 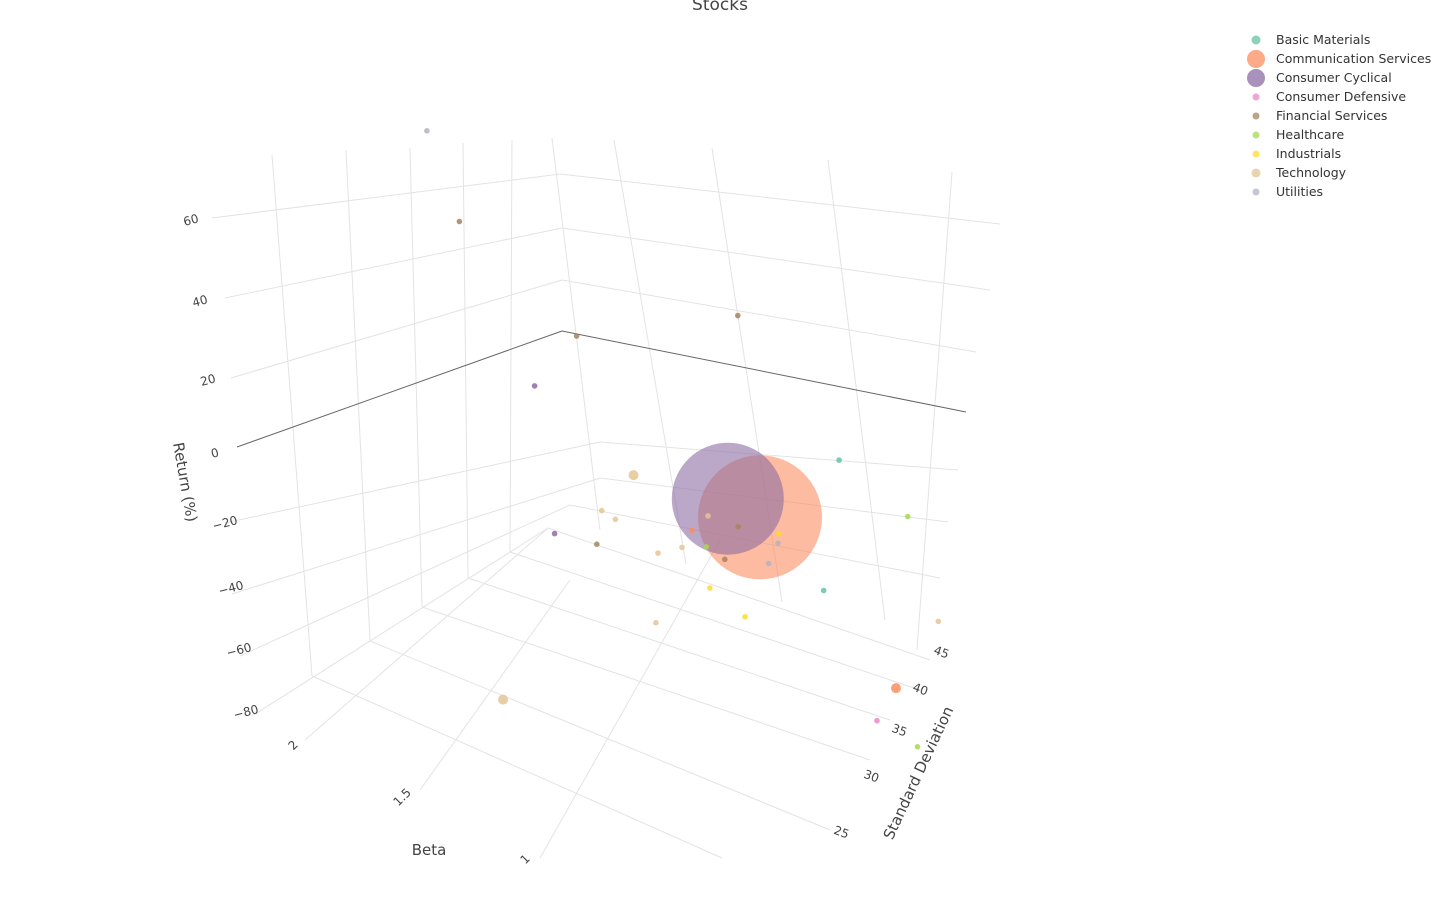 I want to click on legend-label: Healthcare, so click(x=1310, y=134).